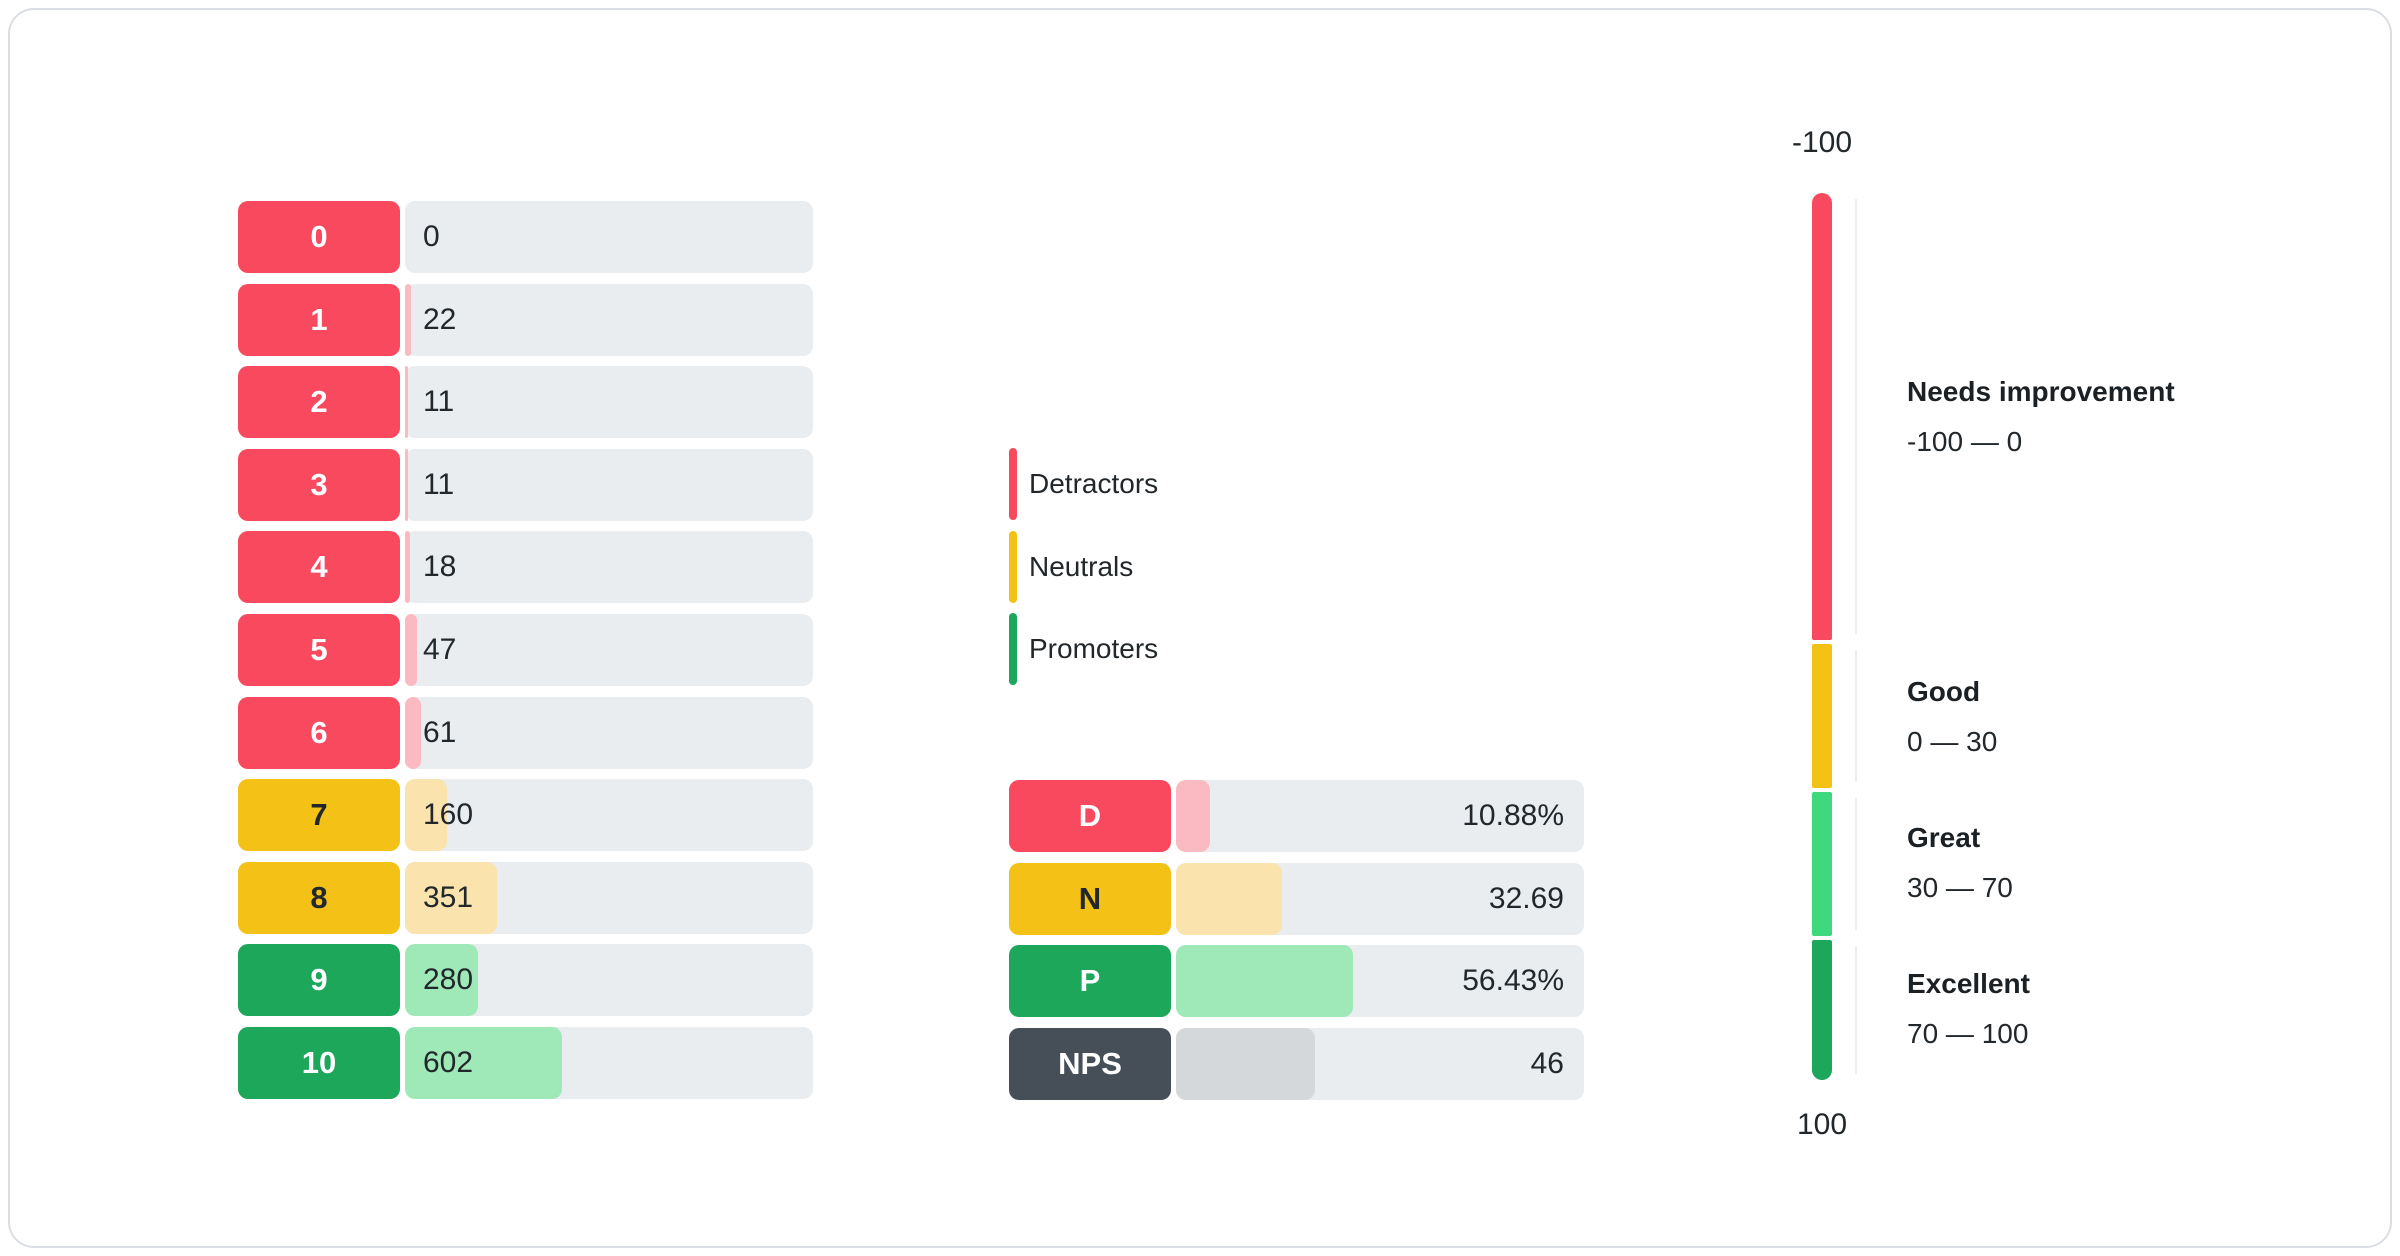 The width and height of the screenshot is (2400, 1256). I want to click on score-count: 602, so click(448, 1062).